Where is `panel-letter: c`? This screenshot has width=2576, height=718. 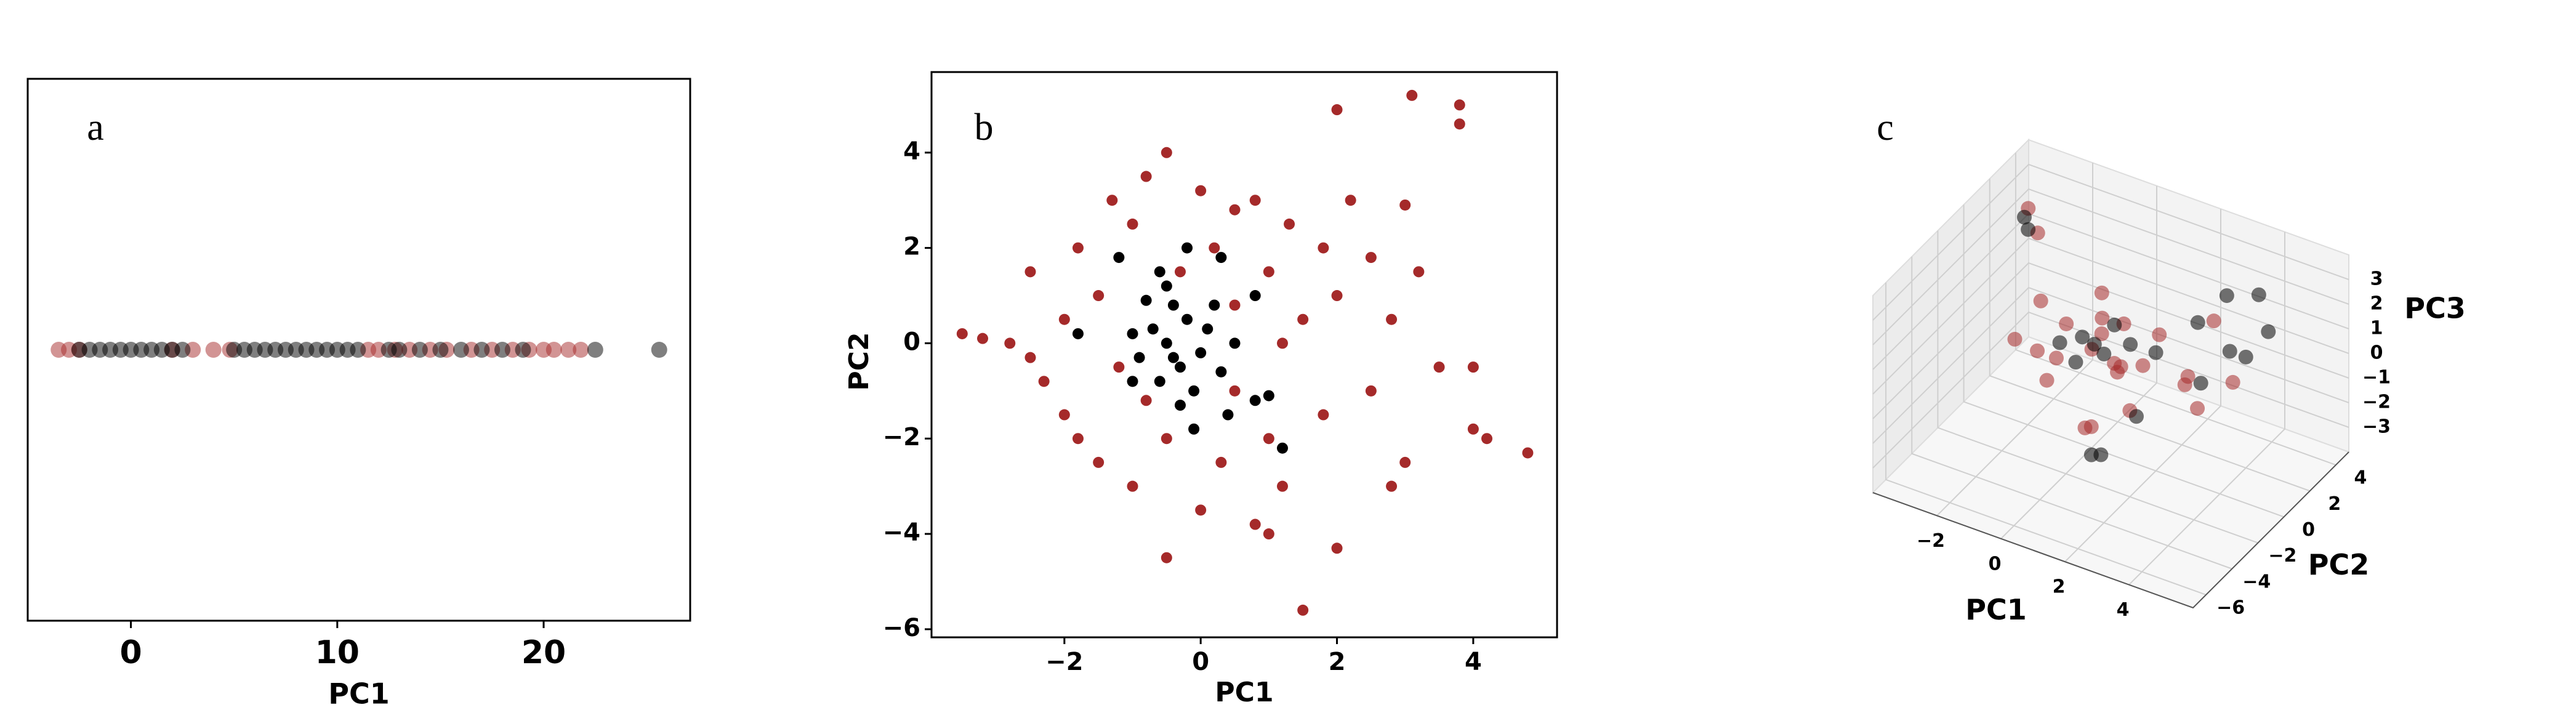 panel-letter: c is located at coordinates (1885, 127).